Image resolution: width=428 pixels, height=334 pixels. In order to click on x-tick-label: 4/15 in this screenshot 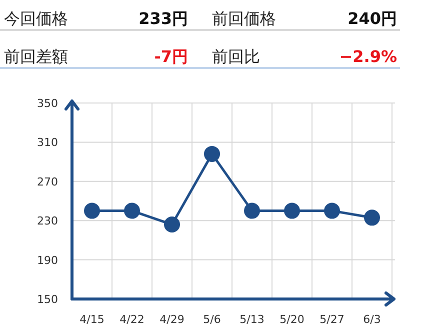, I will do `click(92, 319)`.